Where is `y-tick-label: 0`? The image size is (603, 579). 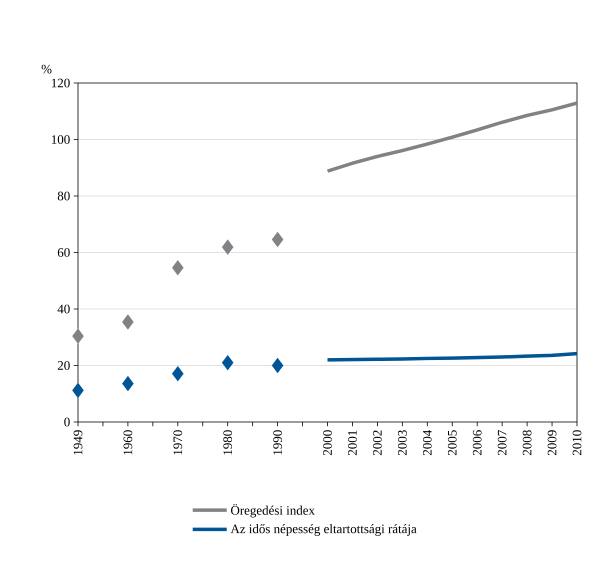
y-tick-label: 0 is located at coordinates (67, 422).